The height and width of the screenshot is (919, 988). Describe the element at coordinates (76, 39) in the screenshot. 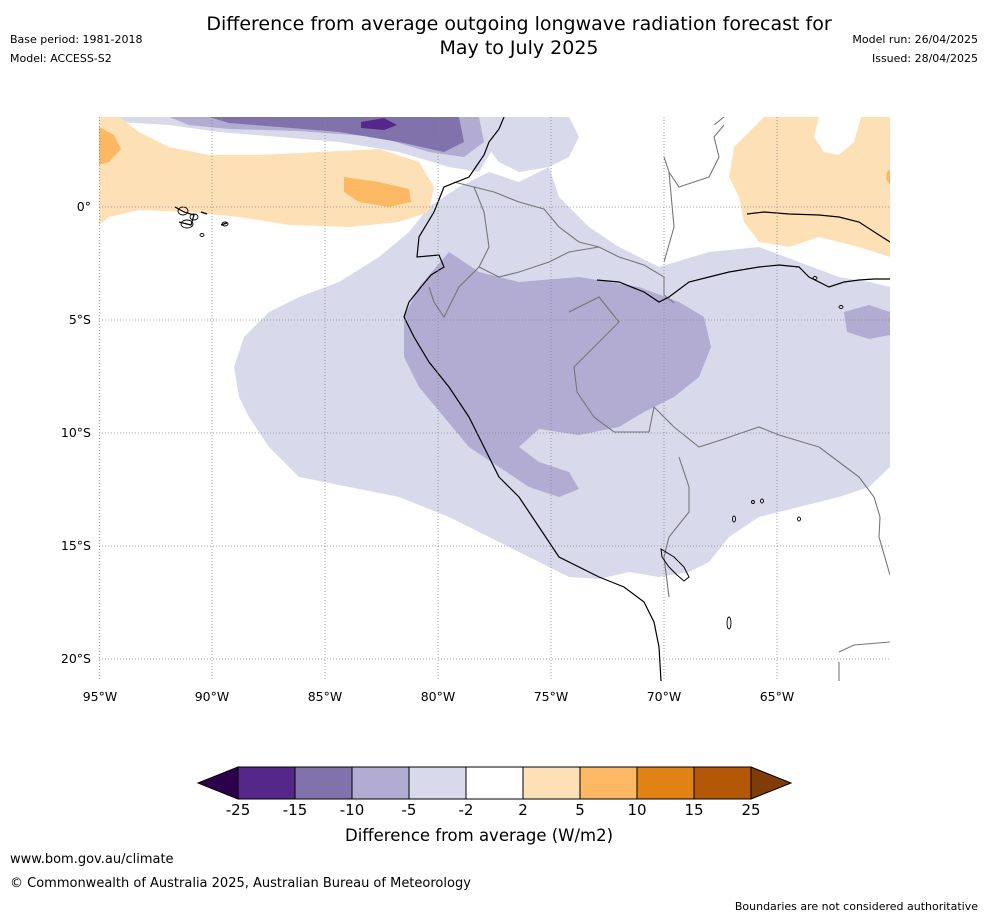

I see `base-period-text: Base period: 1981-2018` at that location.